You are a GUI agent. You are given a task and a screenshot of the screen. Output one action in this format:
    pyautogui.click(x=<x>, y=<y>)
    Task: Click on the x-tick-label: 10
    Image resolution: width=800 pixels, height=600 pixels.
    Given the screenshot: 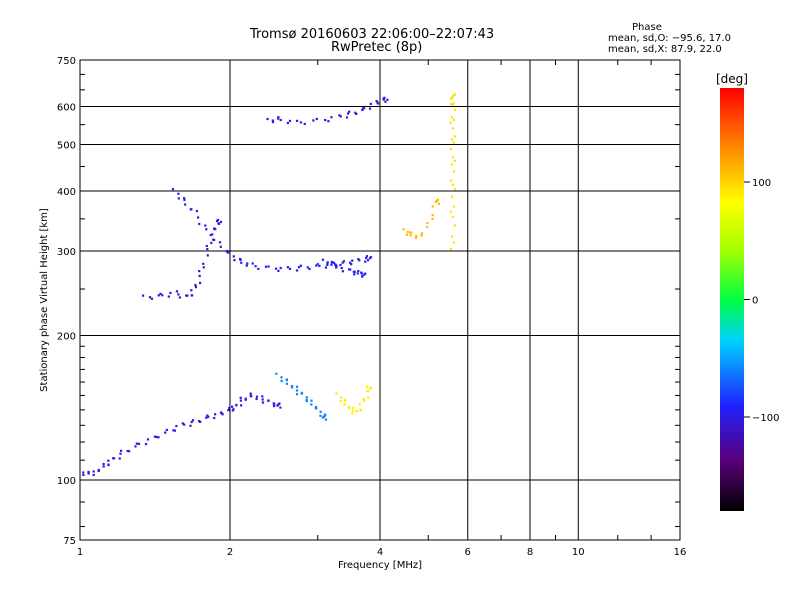 What is the action you would take?
    pyautogui.click(x=578, y=552)
    